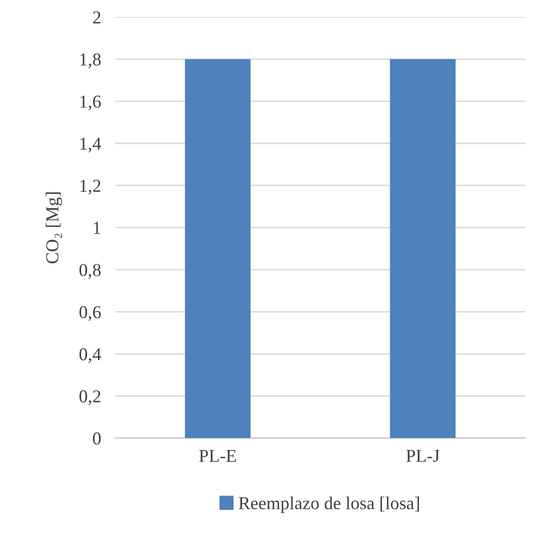  I want to click on y-tick-label: 2, so click(96, 17).